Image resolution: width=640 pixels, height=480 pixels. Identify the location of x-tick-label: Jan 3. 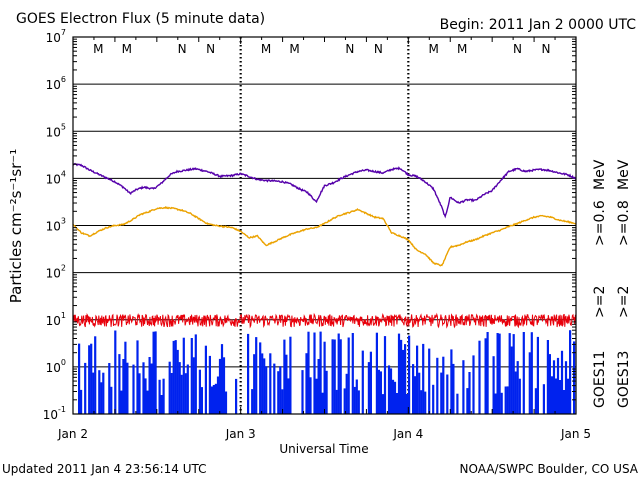
(240, 434).